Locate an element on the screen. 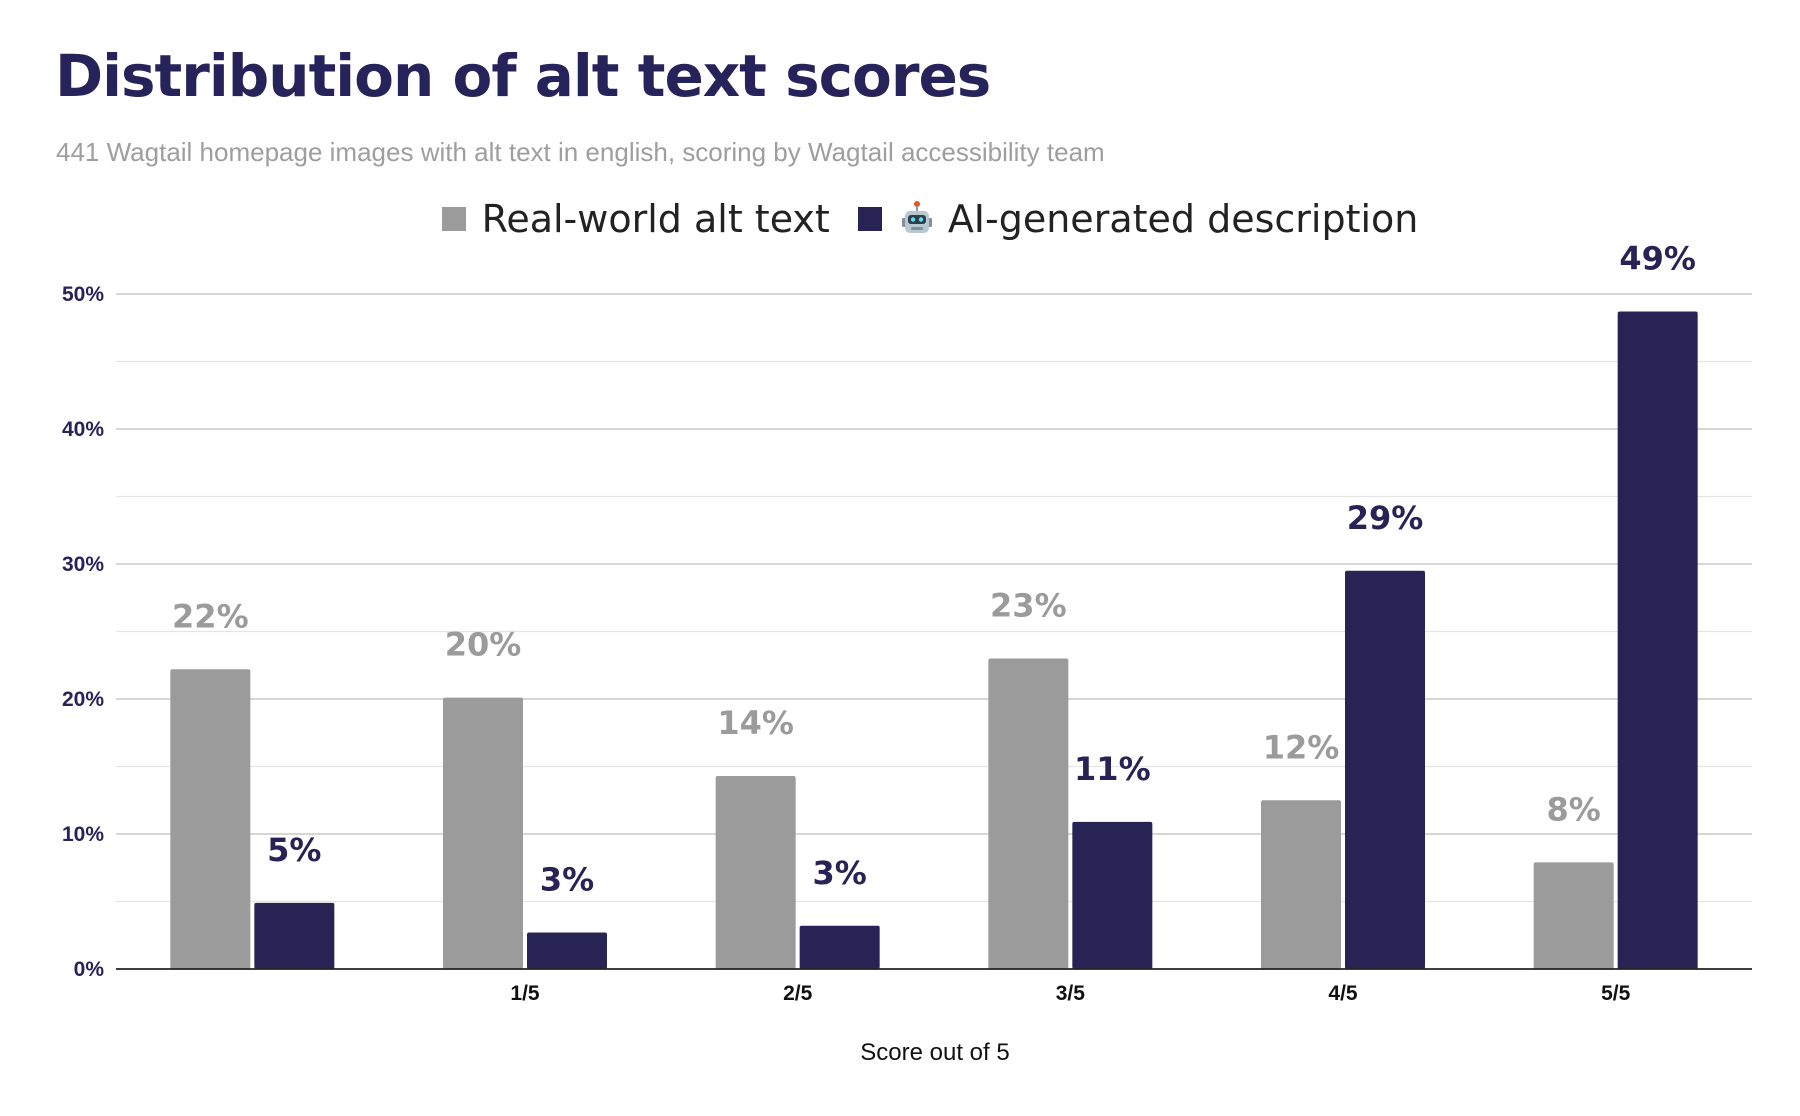  legend-swatch-ai-generated is located at coordinates (869, 219).